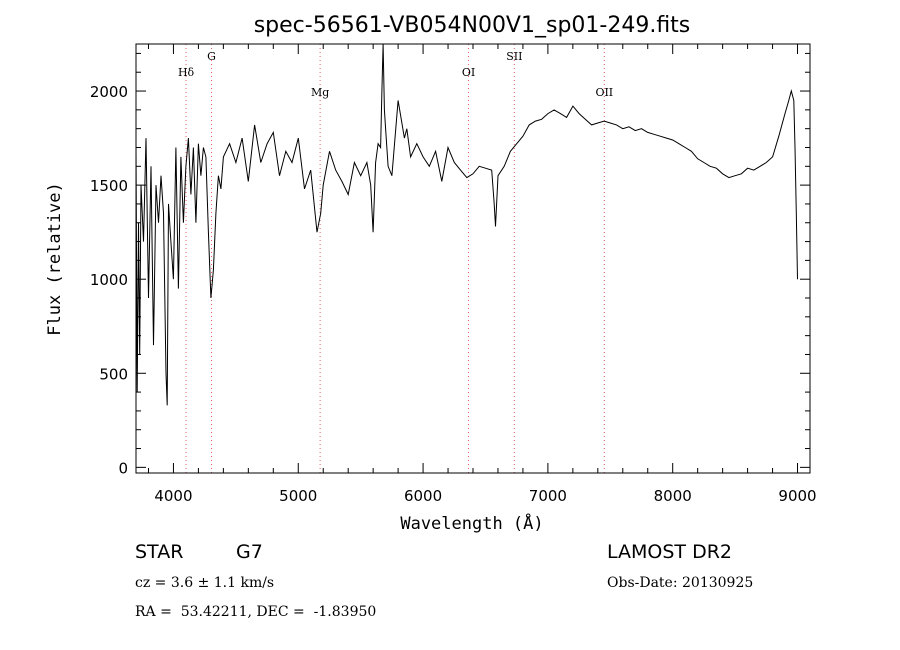 This screenshot has height=650, width=900. Describe the element at coordinates (320, 92) in the screenshot. I see `line-marker-label-2: Mg` at that location.